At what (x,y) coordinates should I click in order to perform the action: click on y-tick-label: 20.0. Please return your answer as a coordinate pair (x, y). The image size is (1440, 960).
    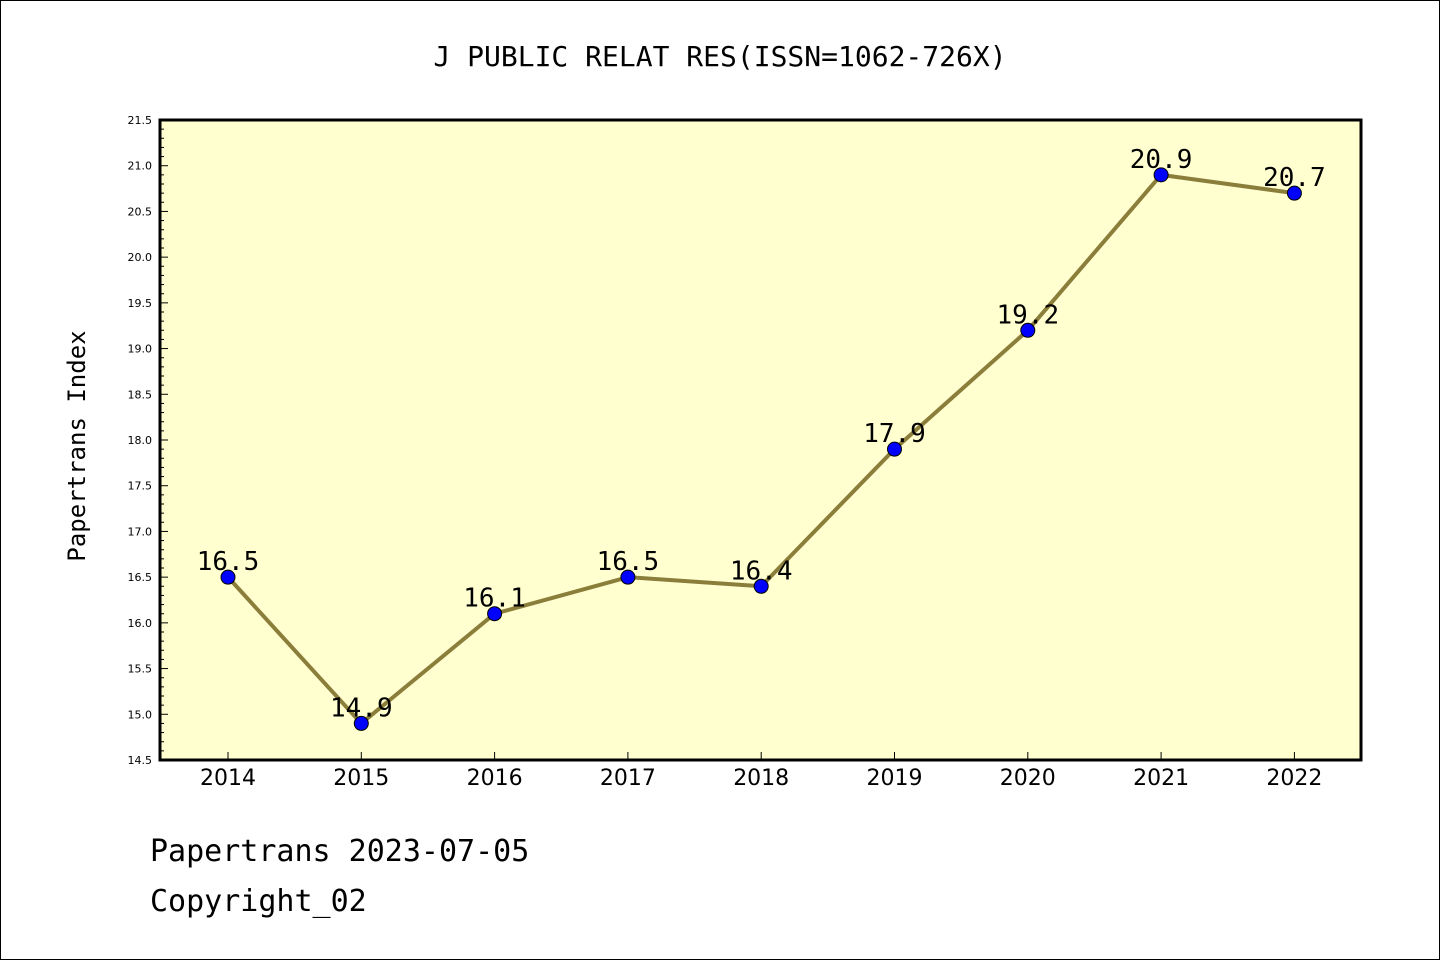
    Looking at the image, I should click on (140, 257).